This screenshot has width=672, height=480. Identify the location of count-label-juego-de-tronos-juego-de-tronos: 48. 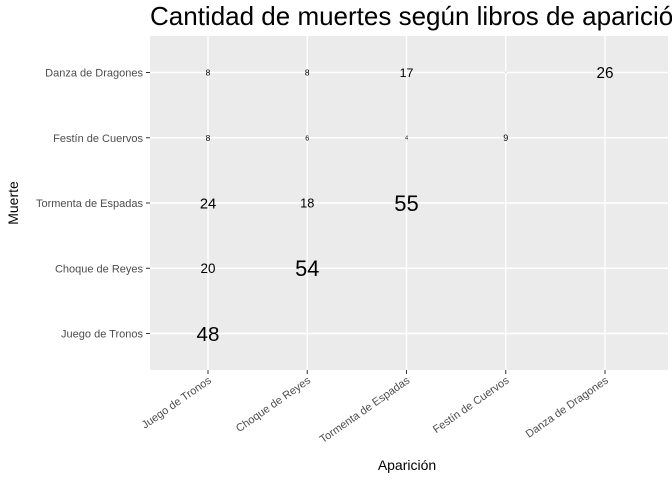
(208, 334).